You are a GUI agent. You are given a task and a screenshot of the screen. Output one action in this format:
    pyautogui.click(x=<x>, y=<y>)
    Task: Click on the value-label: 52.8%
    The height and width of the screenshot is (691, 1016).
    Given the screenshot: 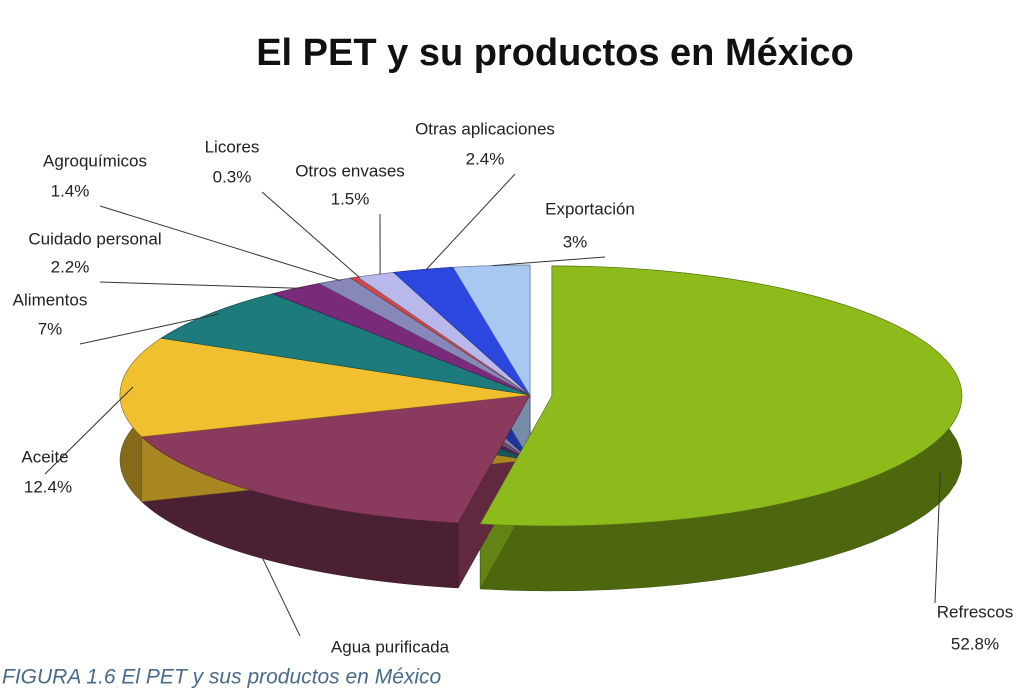 What is the action you would take?
    pyautogui.click(x=975, y=643)
    